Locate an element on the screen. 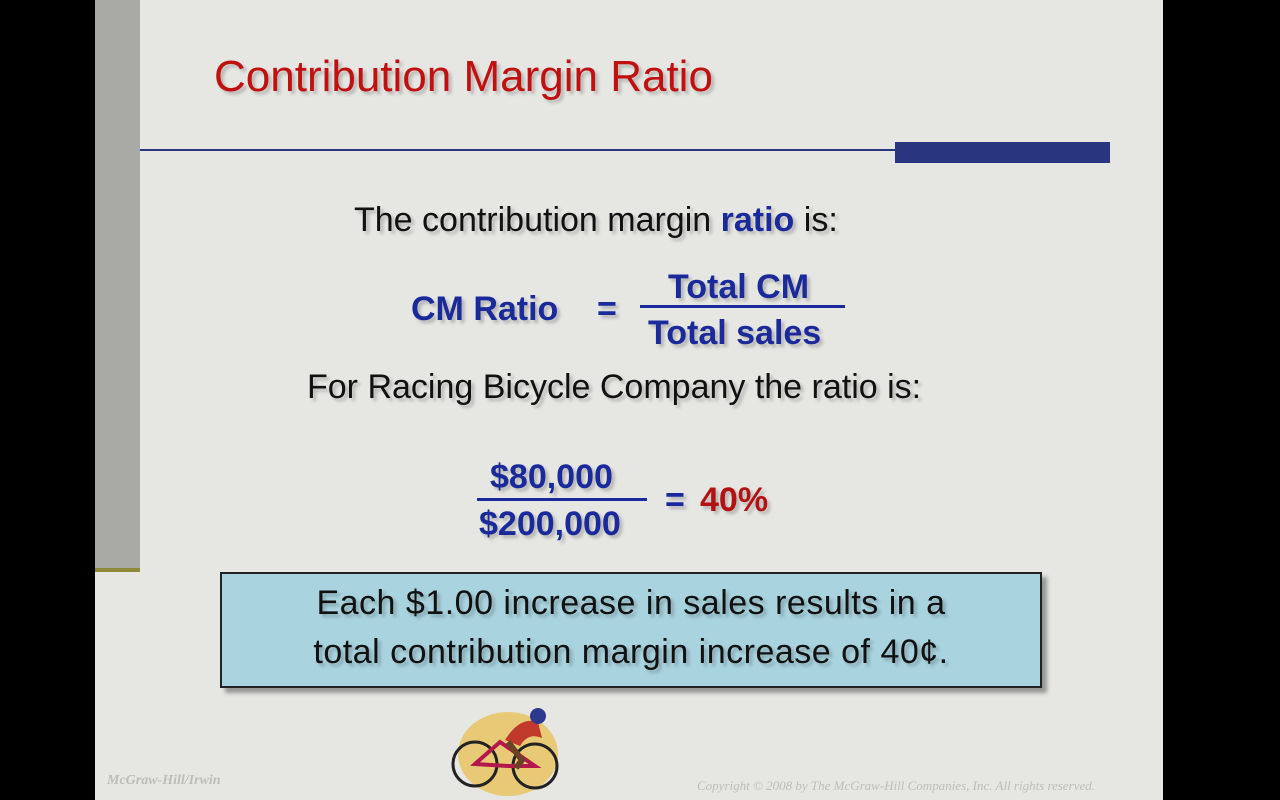 This screenshot has width=1280, height=800. example-result: 40% is located at coordinates (734, 500).